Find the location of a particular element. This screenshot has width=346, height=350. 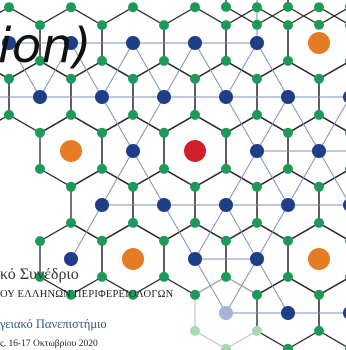

headline-fragment: ion) is located at coordinates (46, 46).